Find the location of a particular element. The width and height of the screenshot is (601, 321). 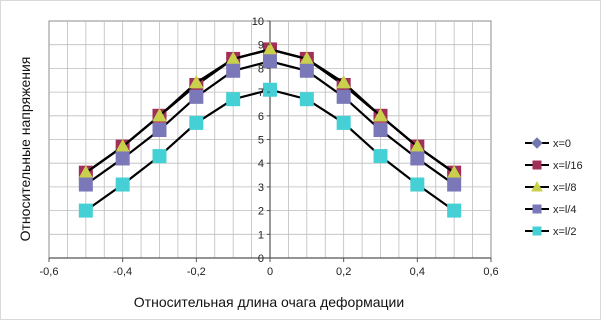

y-tick-label: 2 is located at coordinates (261, 212).